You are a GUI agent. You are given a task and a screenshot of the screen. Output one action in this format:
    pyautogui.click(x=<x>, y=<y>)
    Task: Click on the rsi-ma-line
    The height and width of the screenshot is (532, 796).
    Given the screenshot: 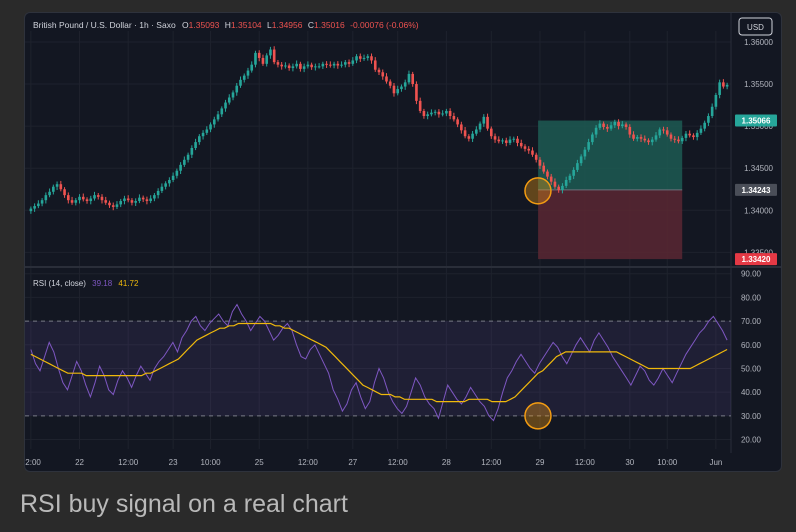 What is the action you would take?
    pyautogui.click(x=379, y=362)
    